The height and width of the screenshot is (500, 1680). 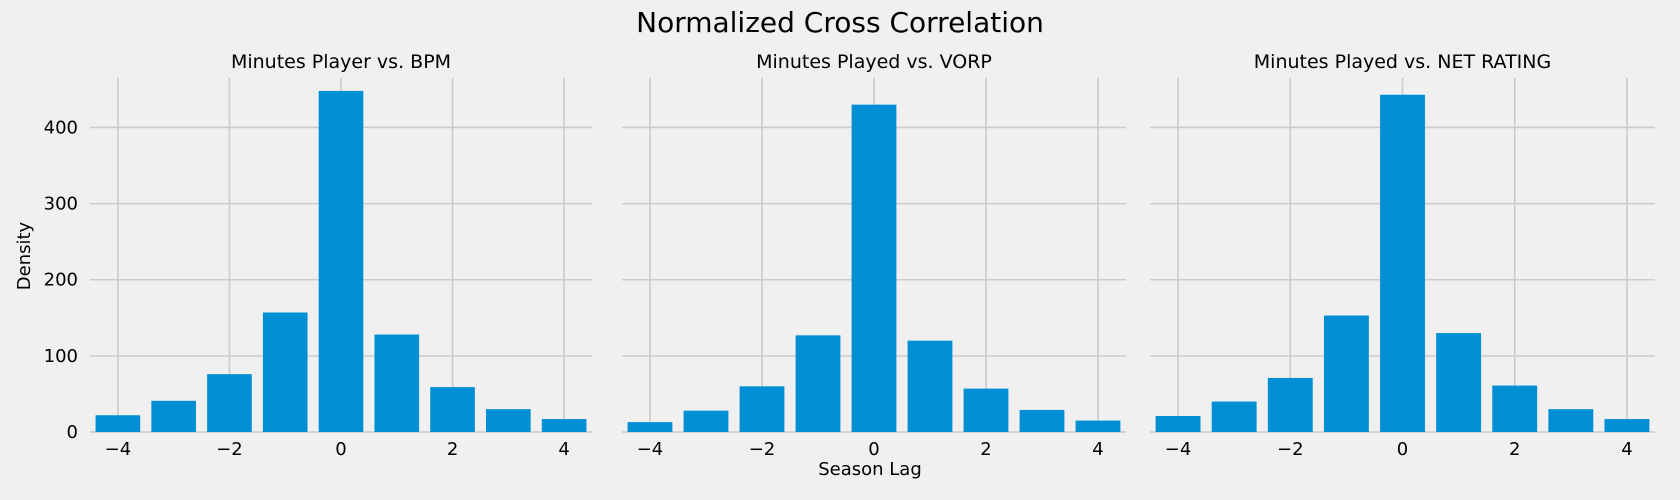 I want to click on y-axis-label: Density, so click(x=24, y=255).